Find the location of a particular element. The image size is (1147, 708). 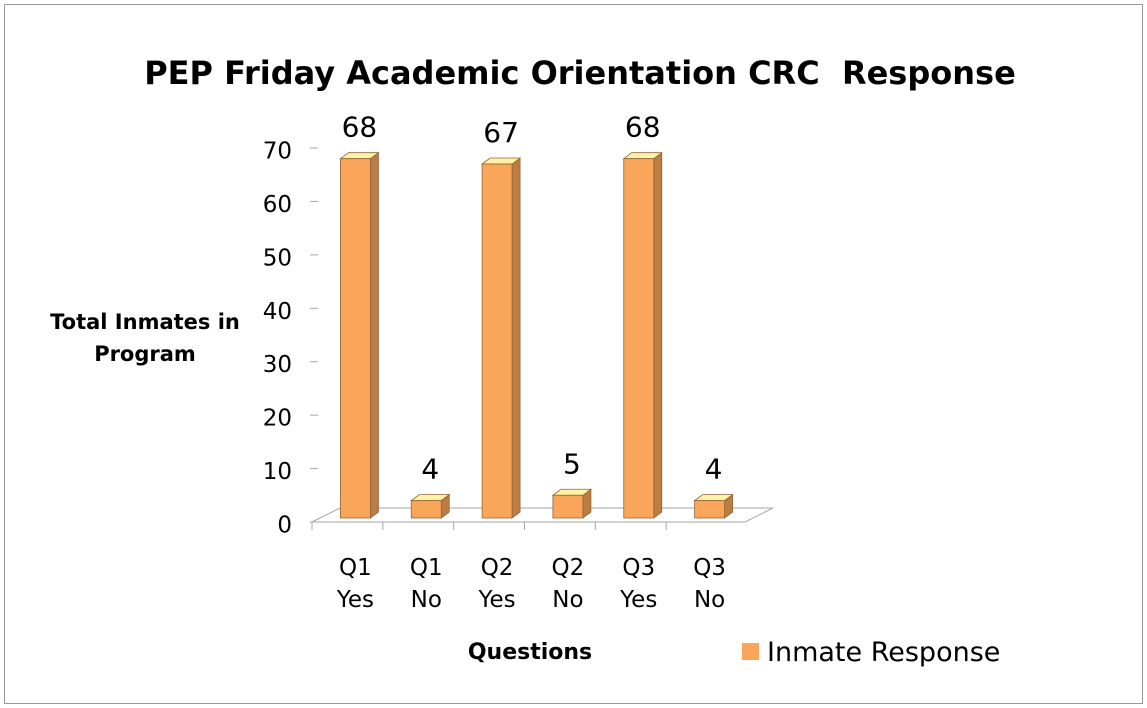

y-axis-title: Total Inmates in Program is located at coordinates (145, 338).